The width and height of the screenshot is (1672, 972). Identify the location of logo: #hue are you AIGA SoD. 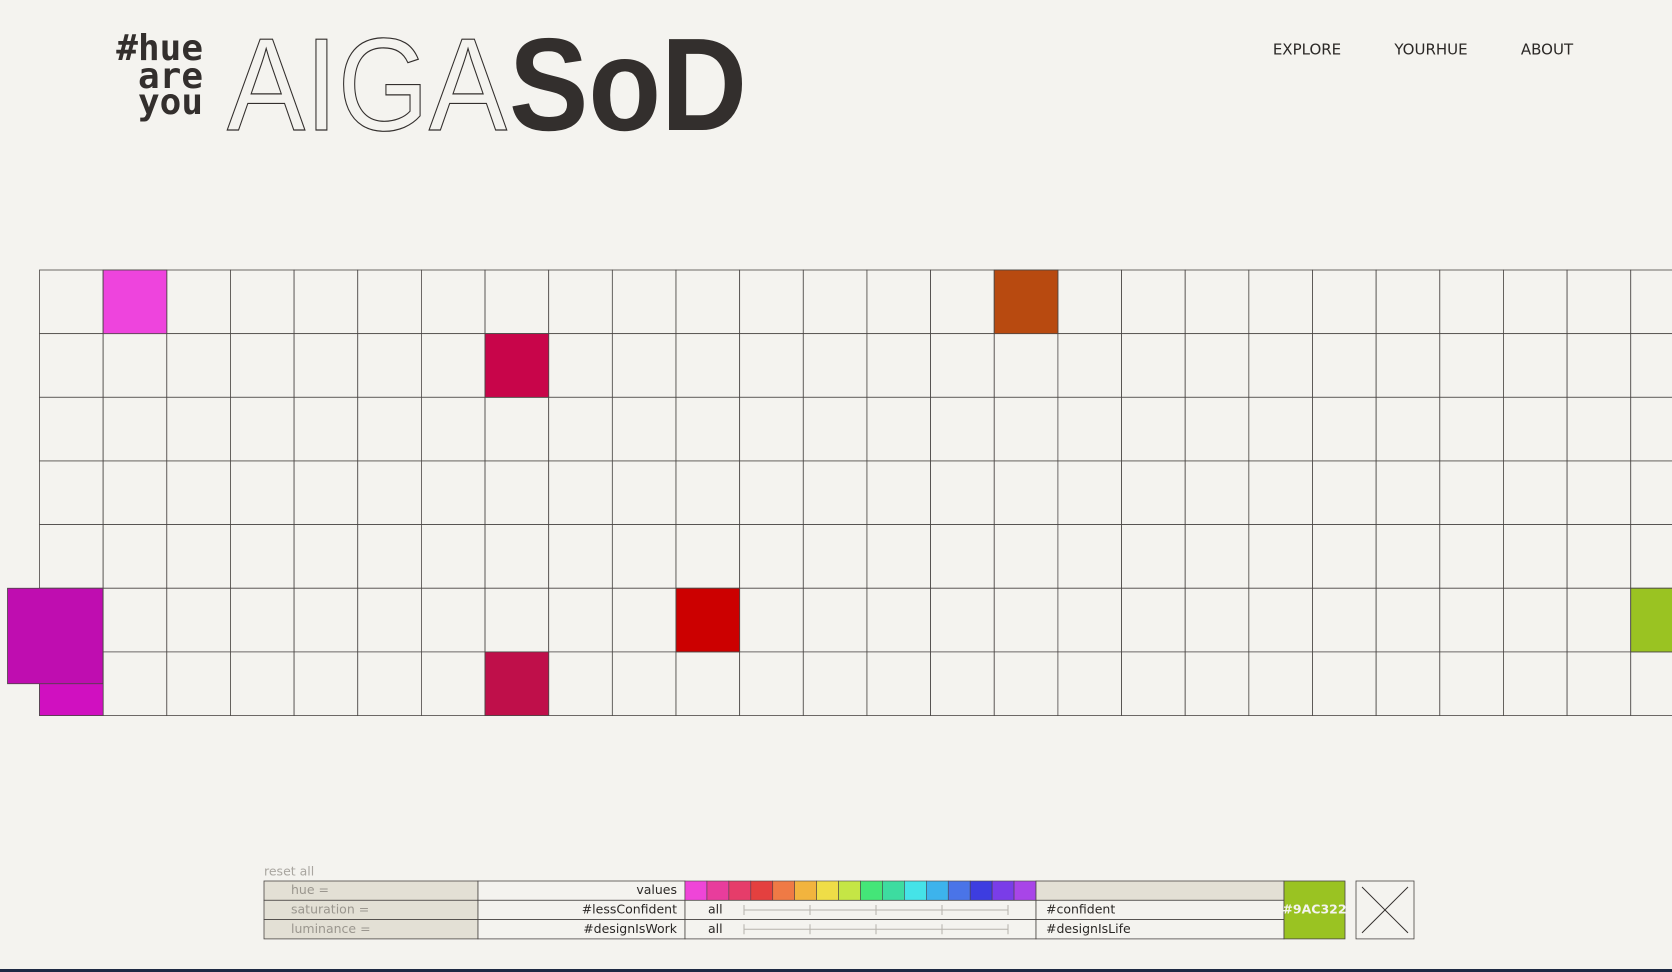
(431, 84).